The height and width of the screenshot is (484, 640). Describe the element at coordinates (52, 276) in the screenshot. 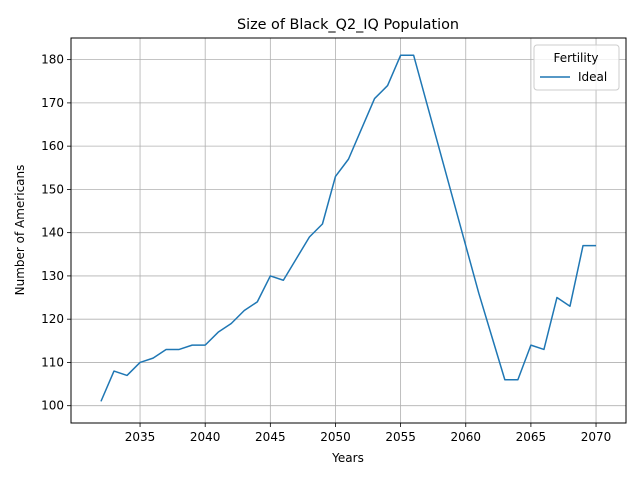

I see `y-tick-label: 130` at that location.